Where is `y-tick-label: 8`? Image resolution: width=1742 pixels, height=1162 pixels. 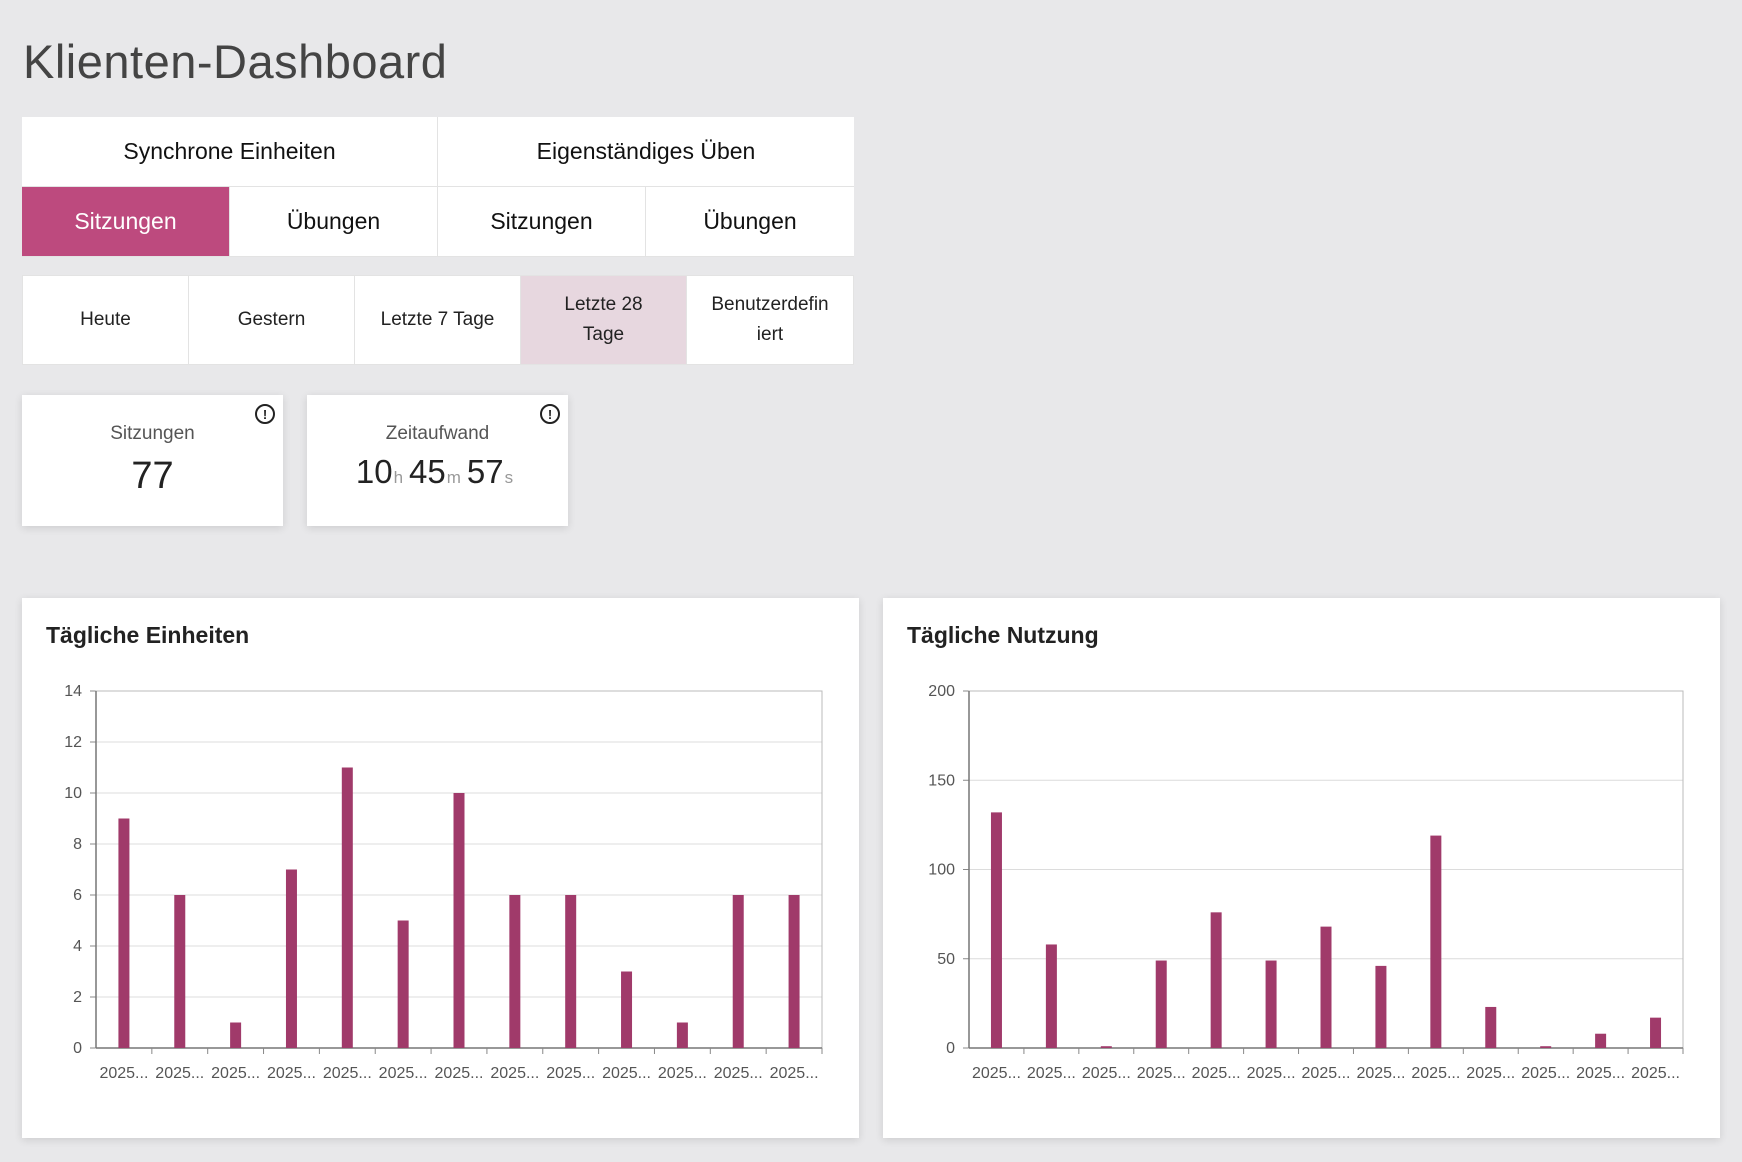 y-tick-label: 8 is located at coordinates (77, 844).